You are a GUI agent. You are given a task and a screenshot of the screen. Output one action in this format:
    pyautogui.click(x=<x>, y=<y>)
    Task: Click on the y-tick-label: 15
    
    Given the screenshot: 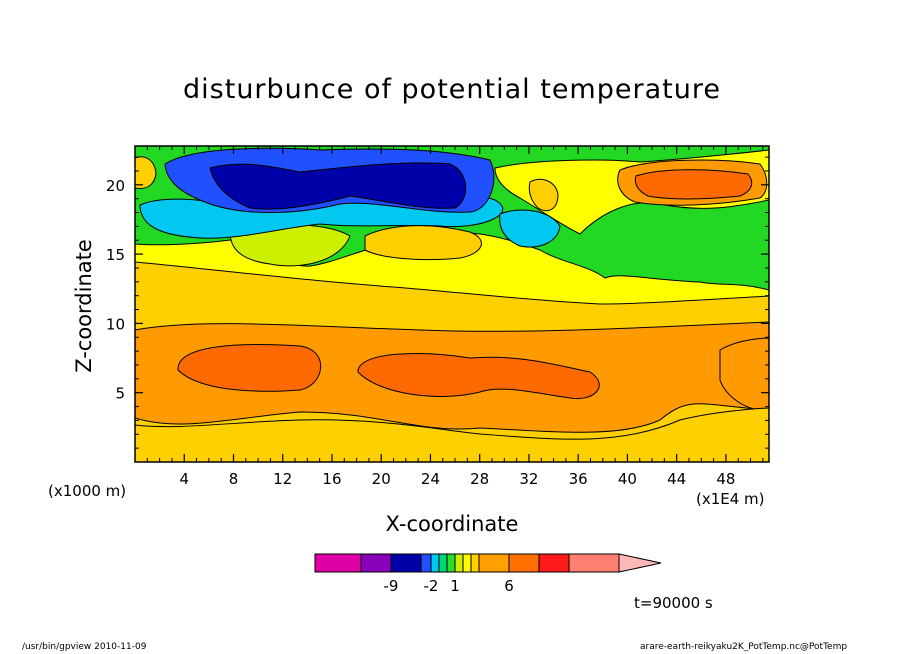 What is the action you would take?
    pyautogui.click(x=115, y=255)
    